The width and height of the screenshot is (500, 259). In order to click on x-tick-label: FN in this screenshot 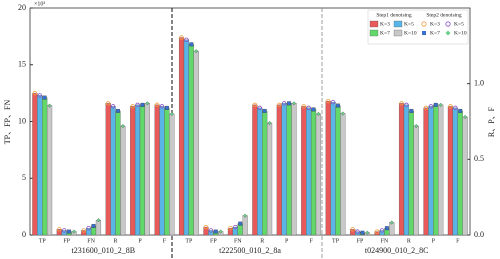, I will do `click(385, 241)`.